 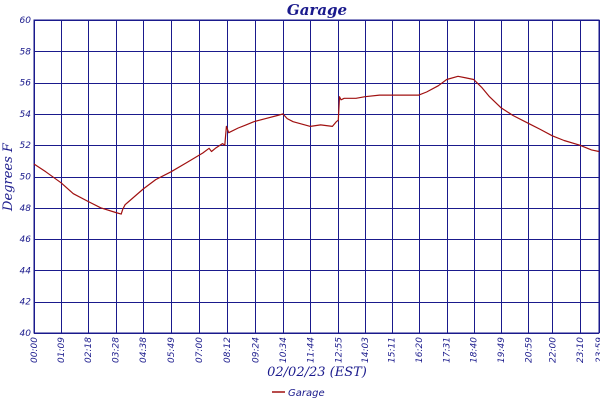 What do you see at coordinates (311, 350) in the screenshot?
I see `x-tick-label: 11:44` at bounding box center [311, 350].